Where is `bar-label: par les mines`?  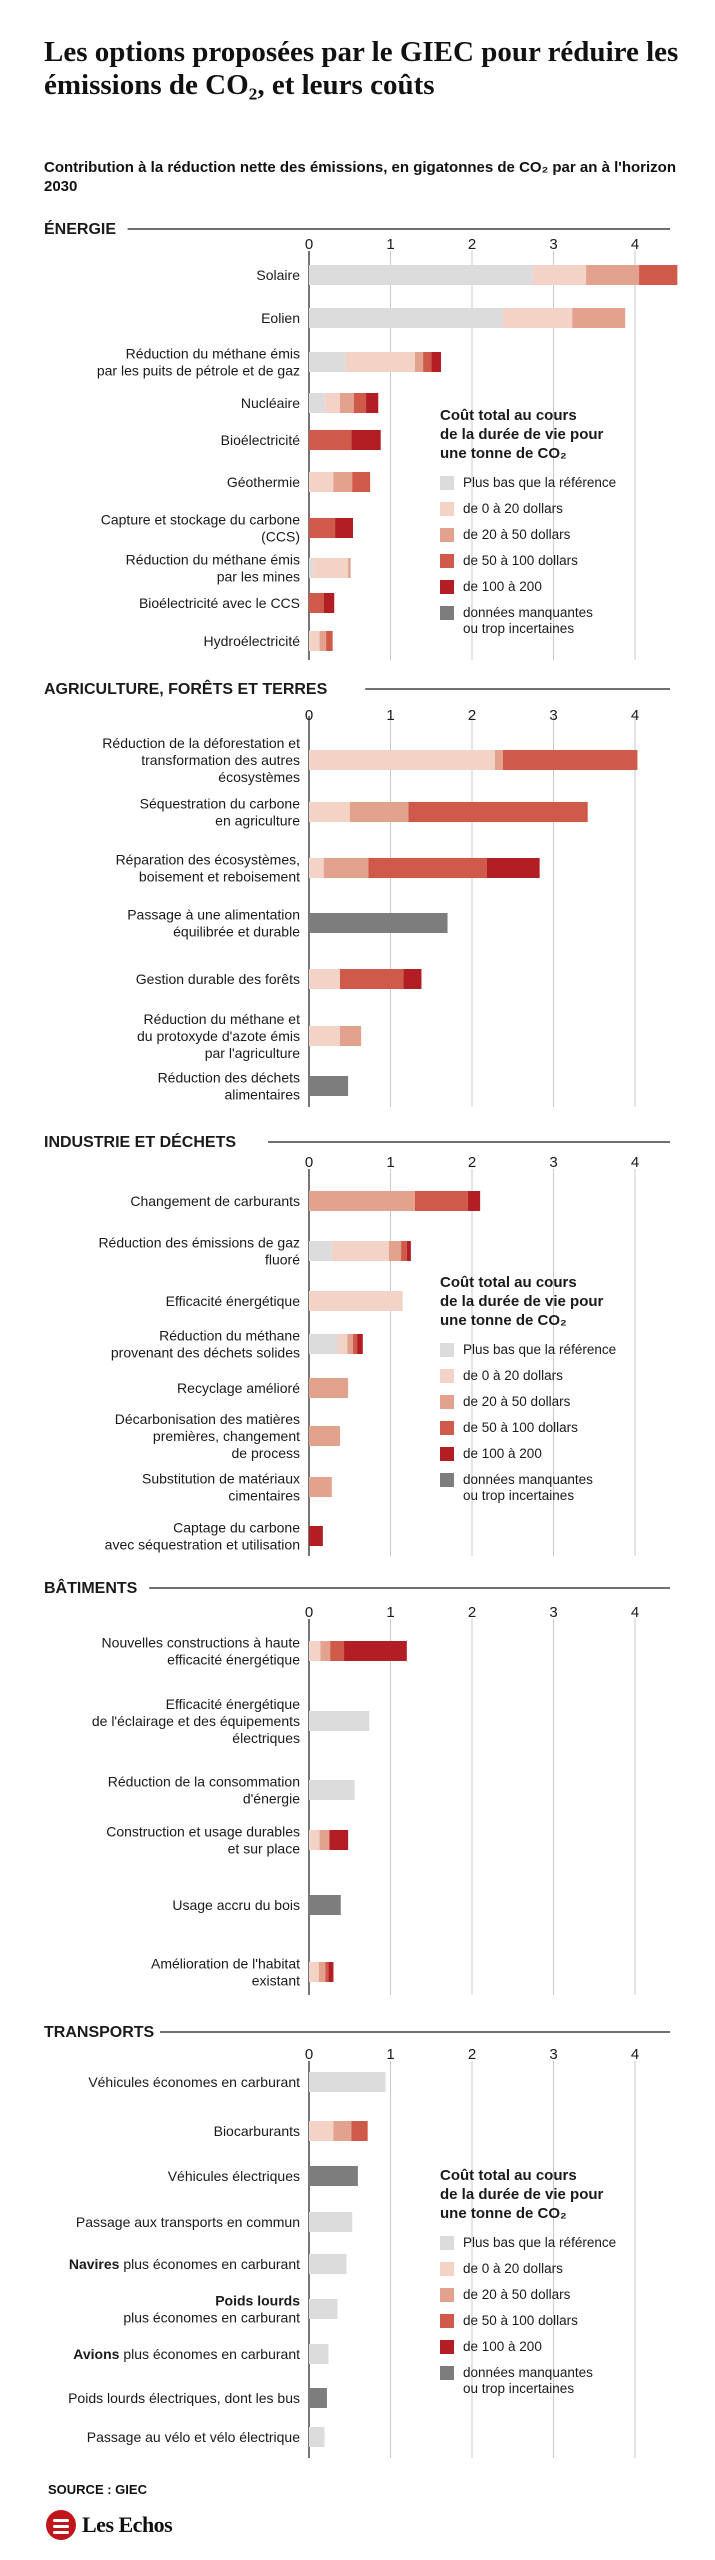 bar-label: par les mines is located at coordinates (258, 577).